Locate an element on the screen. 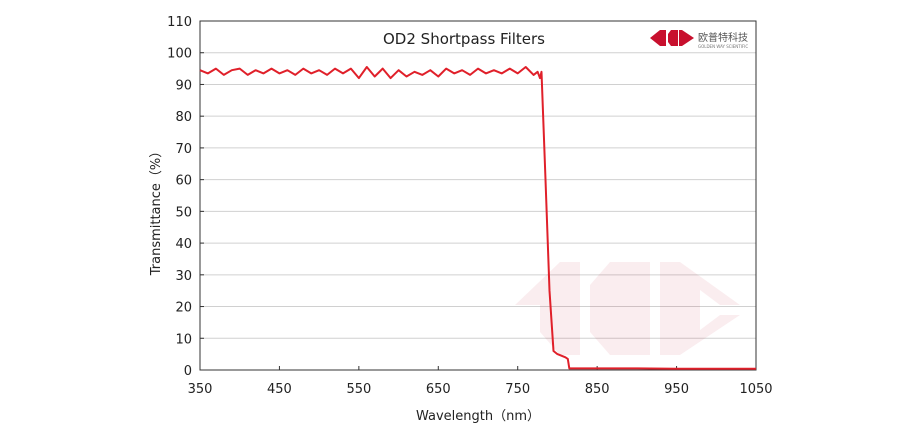 The height and width of the screenshot is (444, 924). y-axis-ticks: 0 10 20 30 40 50 60 70 80 90 100 110 is located at coordinates (185, 197).